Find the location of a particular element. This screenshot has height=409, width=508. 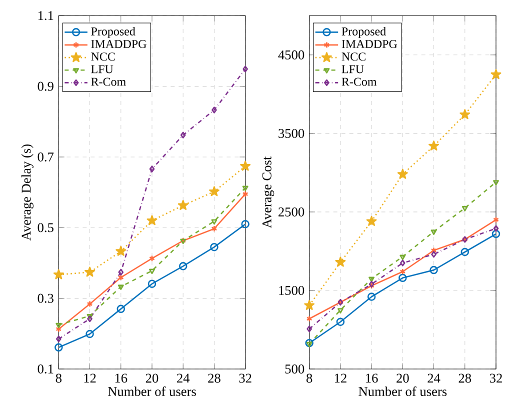

y-tick-label: 3500 is located at coordinates (291, 133).